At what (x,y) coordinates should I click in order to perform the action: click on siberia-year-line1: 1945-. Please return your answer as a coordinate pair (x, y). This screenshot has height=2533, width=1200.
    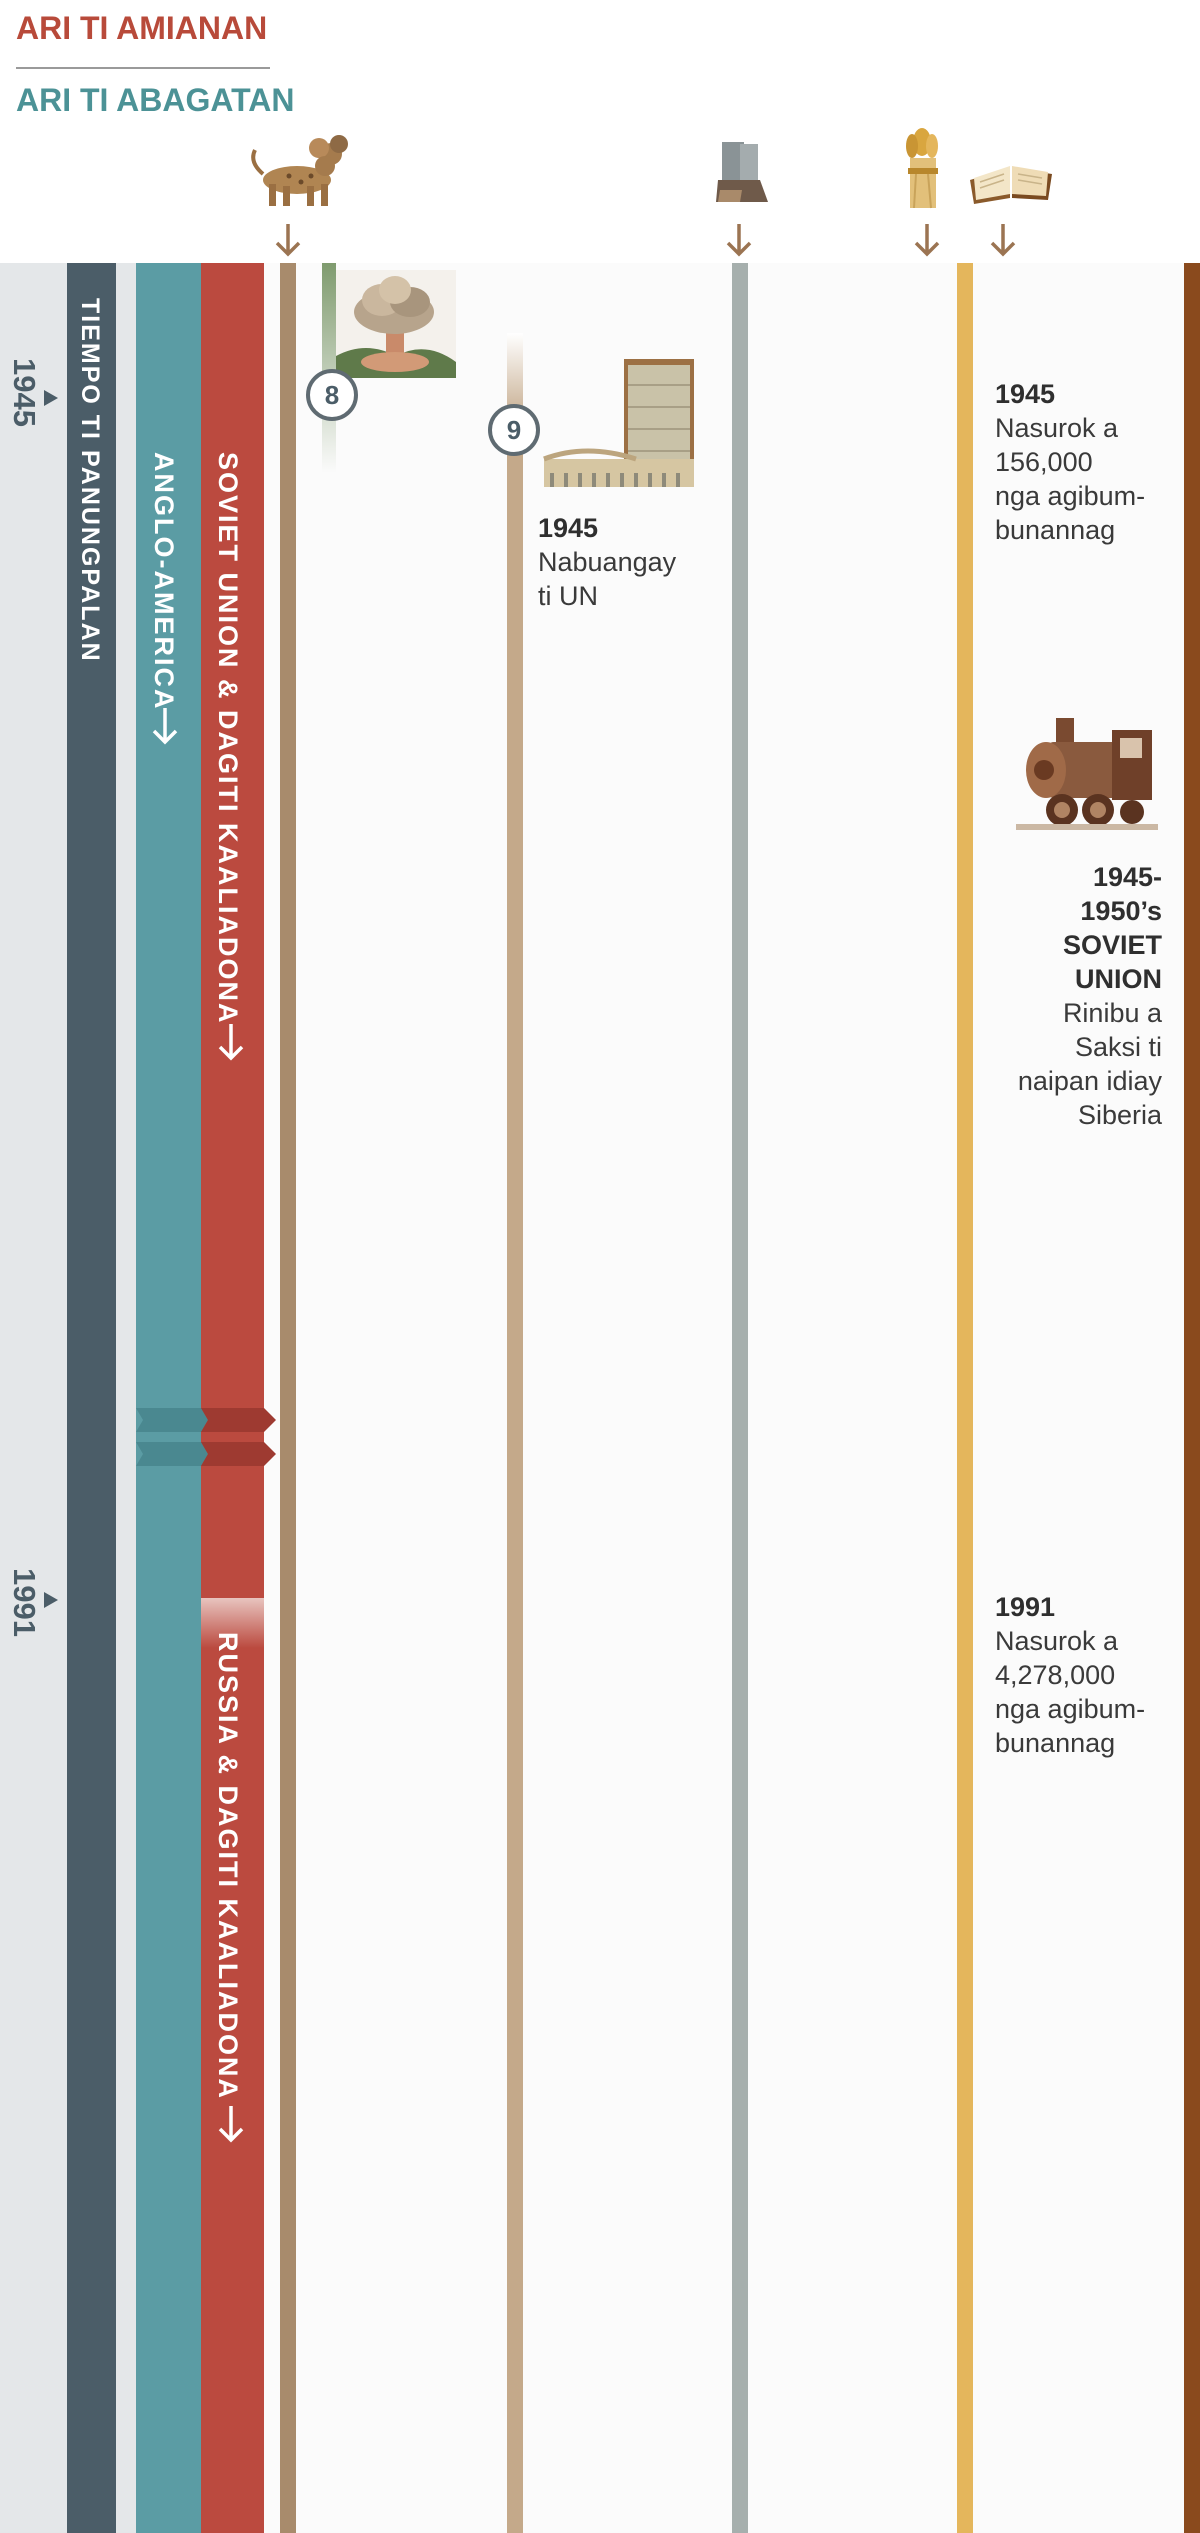
    Looking at the image, I should click on (1127, 877).